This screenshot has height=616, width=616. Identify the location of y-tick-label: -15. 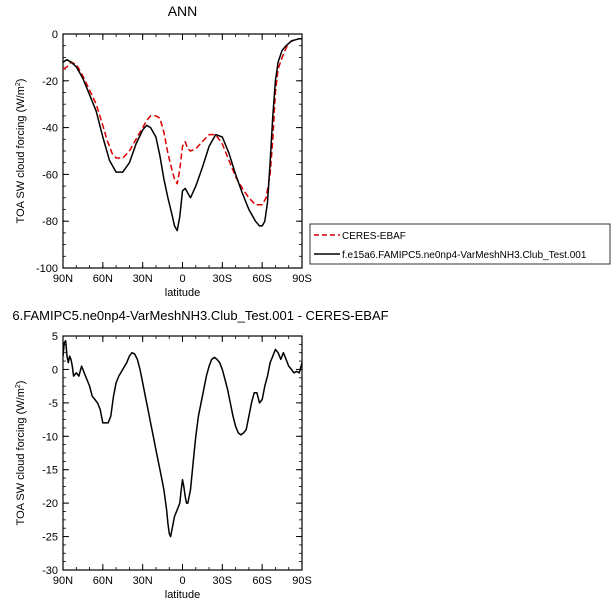
(50, 471).